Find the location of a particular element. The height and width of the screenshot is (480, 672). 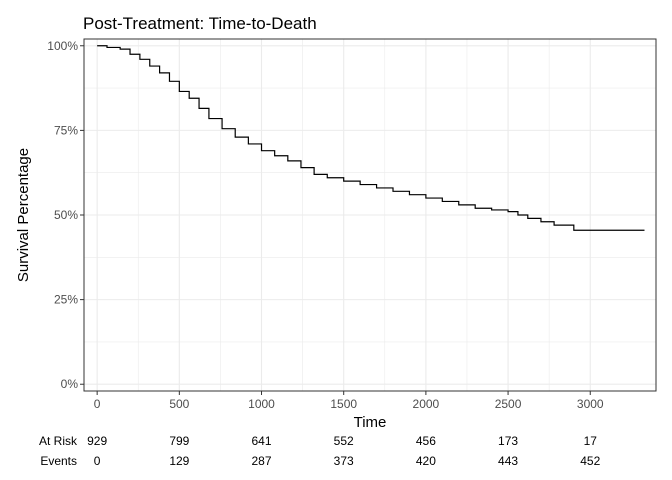

y-tick-label: 50% is located at coordinates (66, 215).